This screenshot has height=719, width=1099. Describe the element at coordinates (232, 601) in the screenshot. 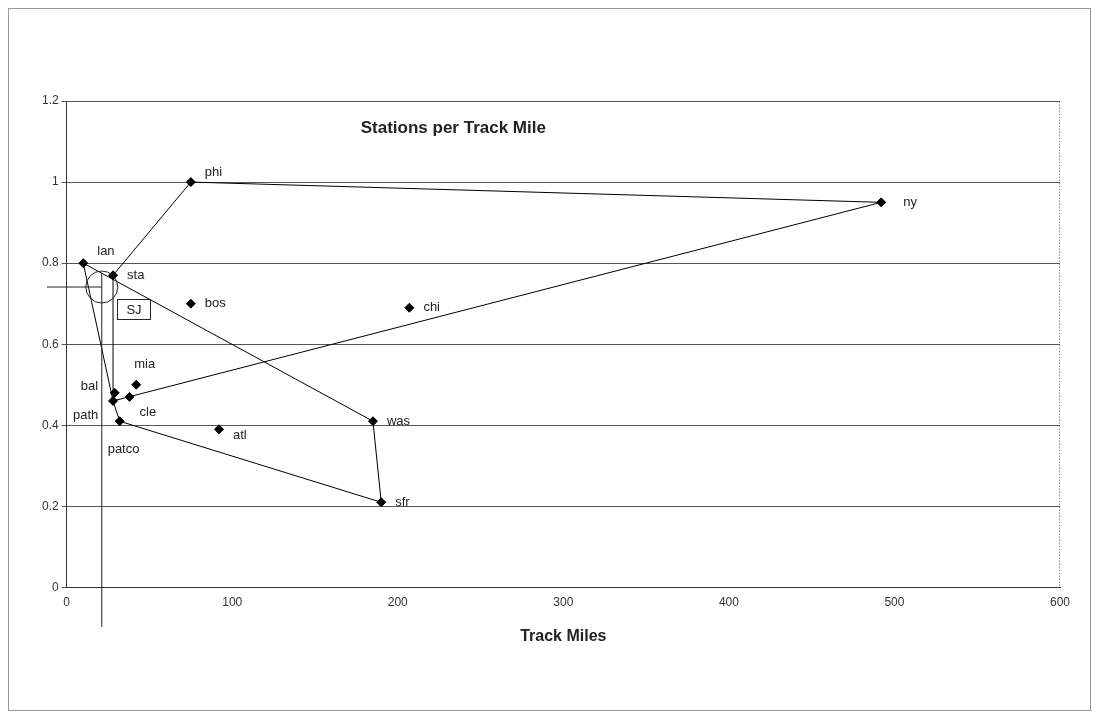

I see `x-tick-label: 100` at that location.